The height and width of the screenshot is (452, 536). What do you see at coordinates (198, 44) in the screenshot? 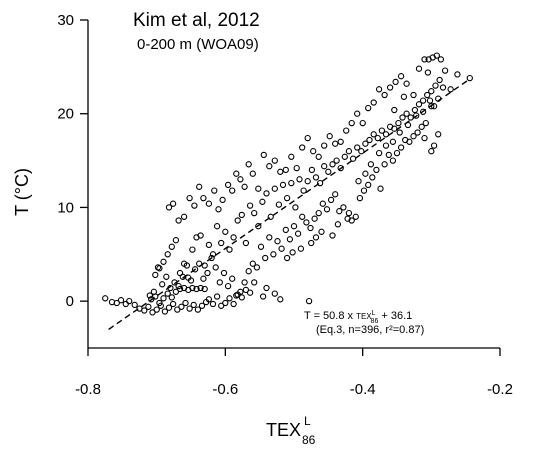
I see `chart-subtitle: 0-200 m (WOA09)` at bounding box center [198, 44].